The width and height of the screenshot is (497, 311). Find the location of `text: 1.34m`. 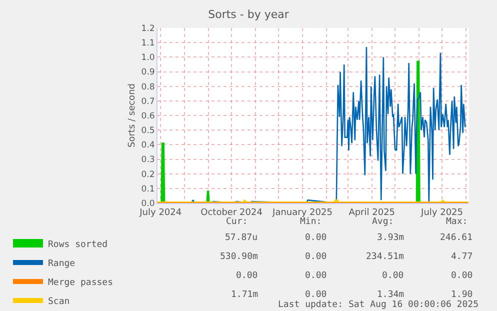

text: 1.34m is located at coordinates (390, 295).